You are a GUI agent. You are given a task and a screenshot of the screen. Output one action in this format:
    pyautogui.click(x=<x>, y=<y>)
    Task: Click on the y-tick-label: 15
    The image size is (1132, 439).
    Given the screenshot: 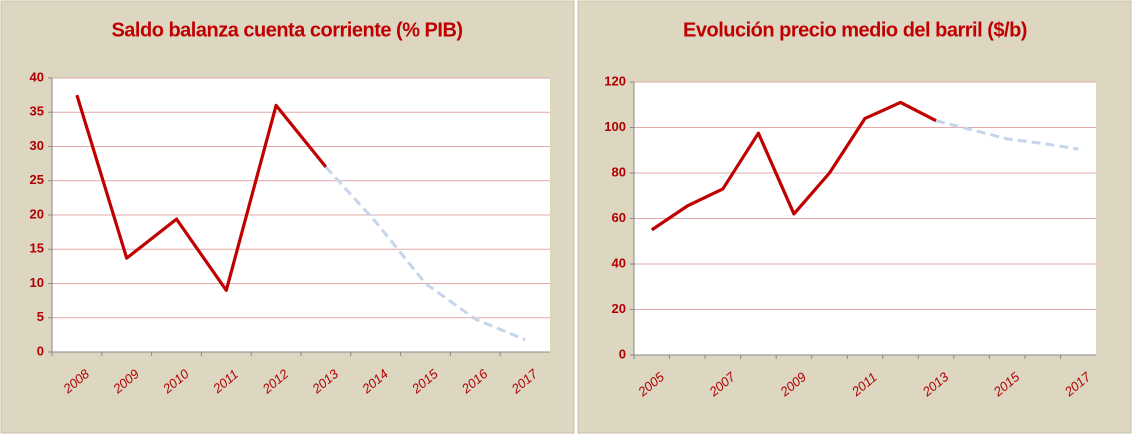 What is the action you would take?
    pyautogui.click(x=37, y=248)
    